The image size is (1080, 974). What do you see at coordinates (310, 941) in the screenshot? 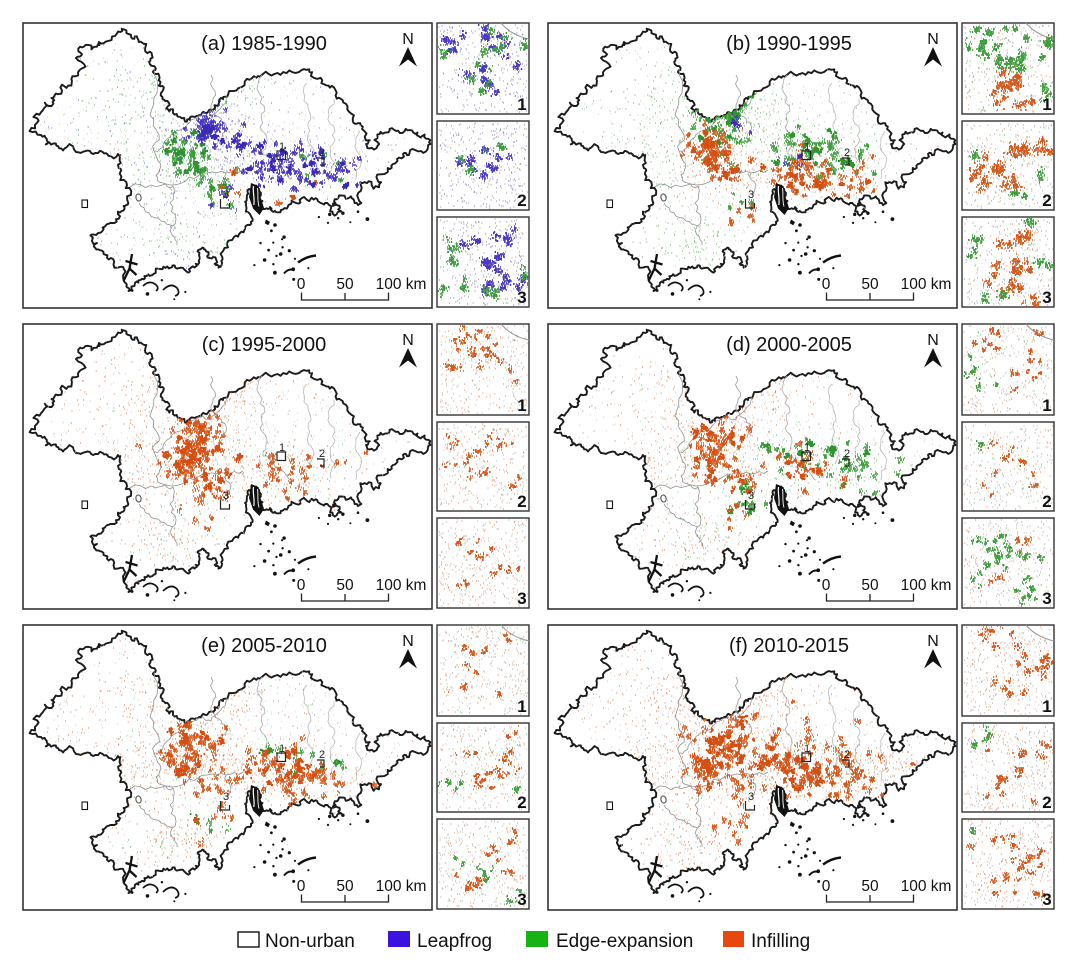
I see `svg-text: Non-urban` at bounding box center [310, 941].